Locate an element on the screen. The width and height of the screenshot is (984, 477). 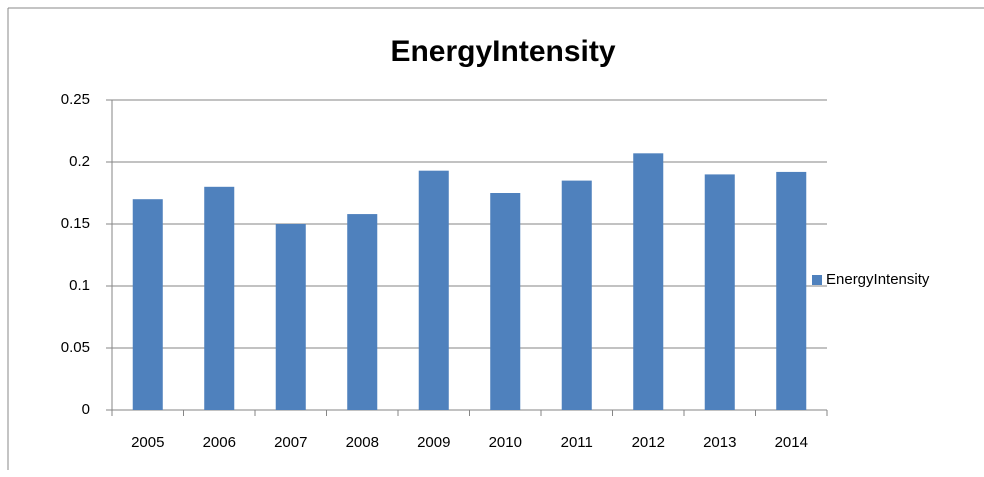
chart-title: EnergyIntensity is located at coordinates (502, 51).